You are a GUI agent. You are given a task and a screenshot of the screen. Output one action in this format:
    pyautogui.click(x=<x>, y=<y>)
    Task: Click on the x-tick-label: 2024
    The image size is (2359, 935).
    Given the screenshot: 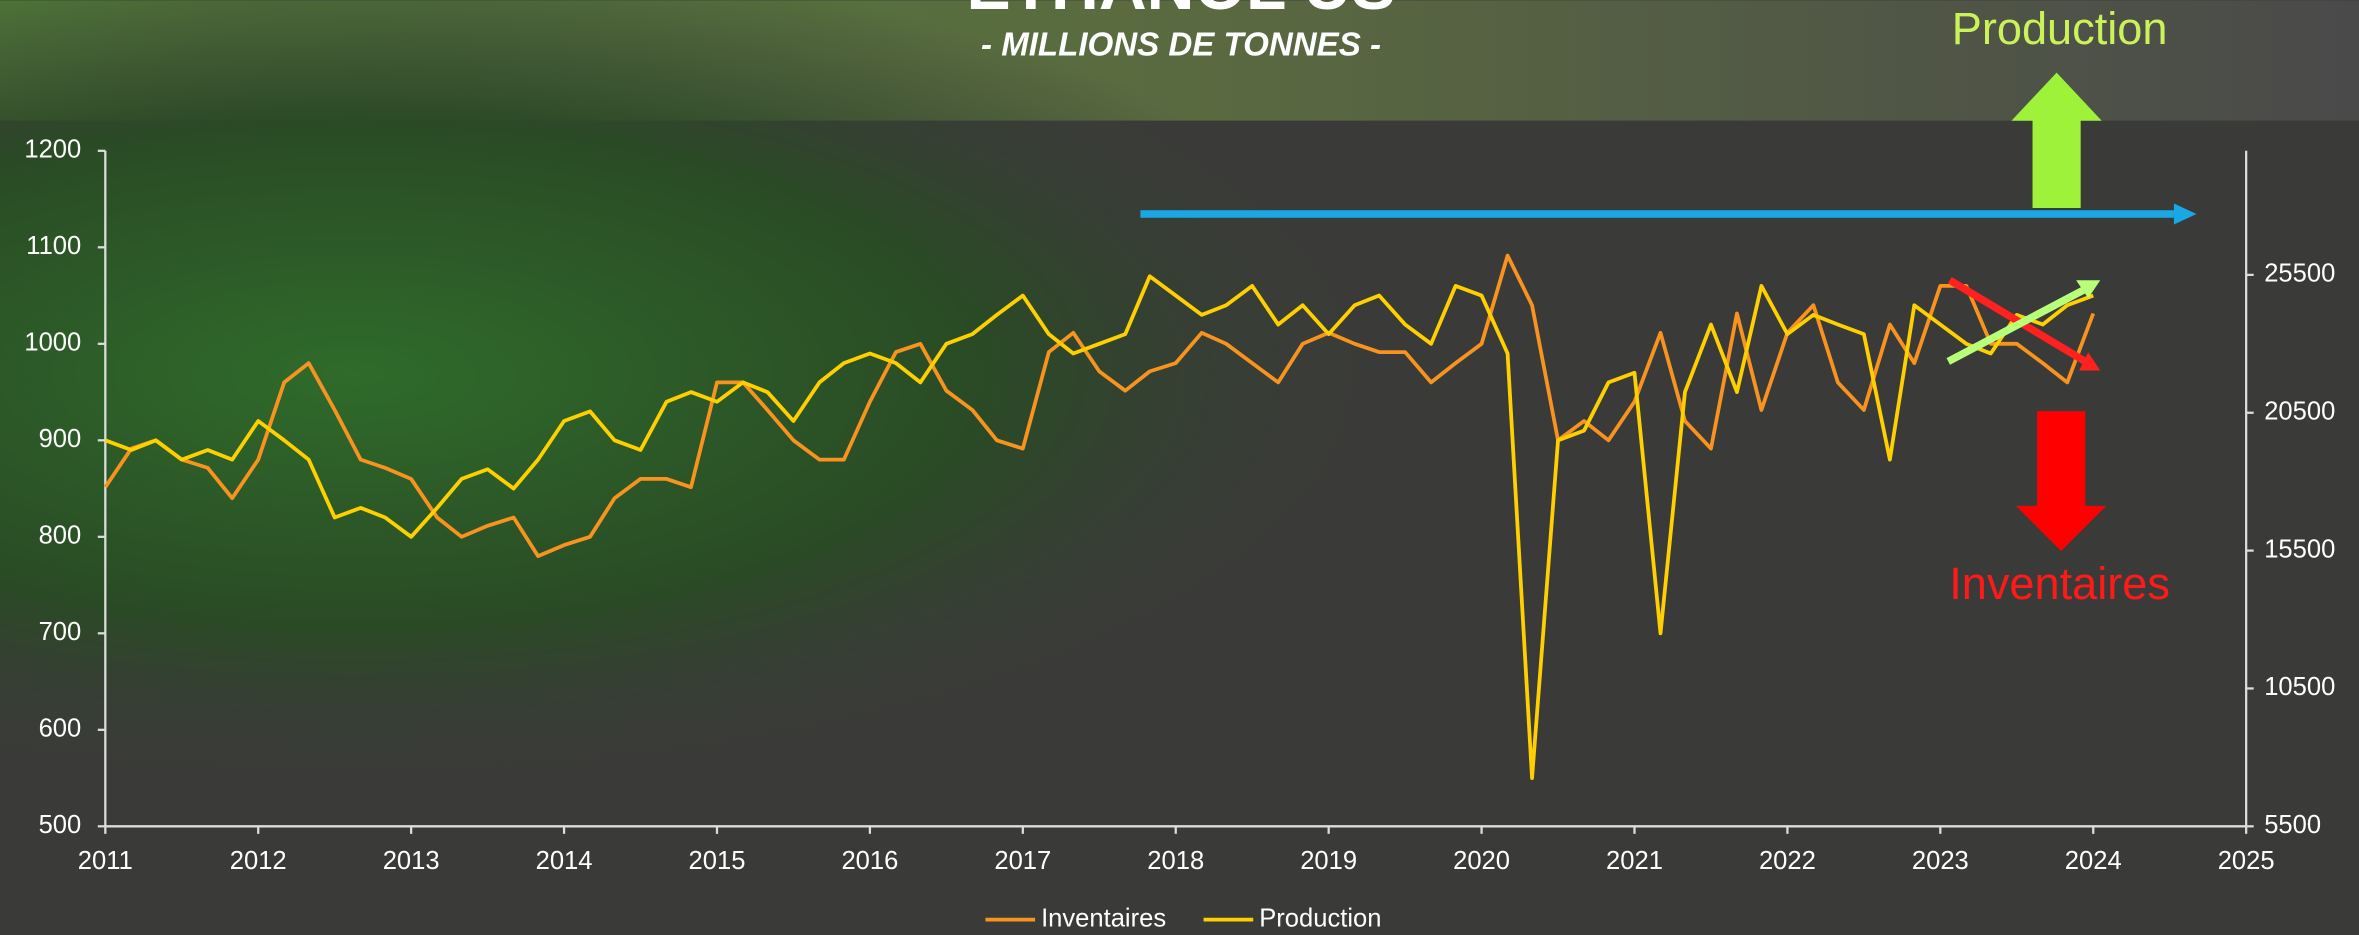 What is the action you would take?
    pyautogui.click(x=2093, y=861)
    